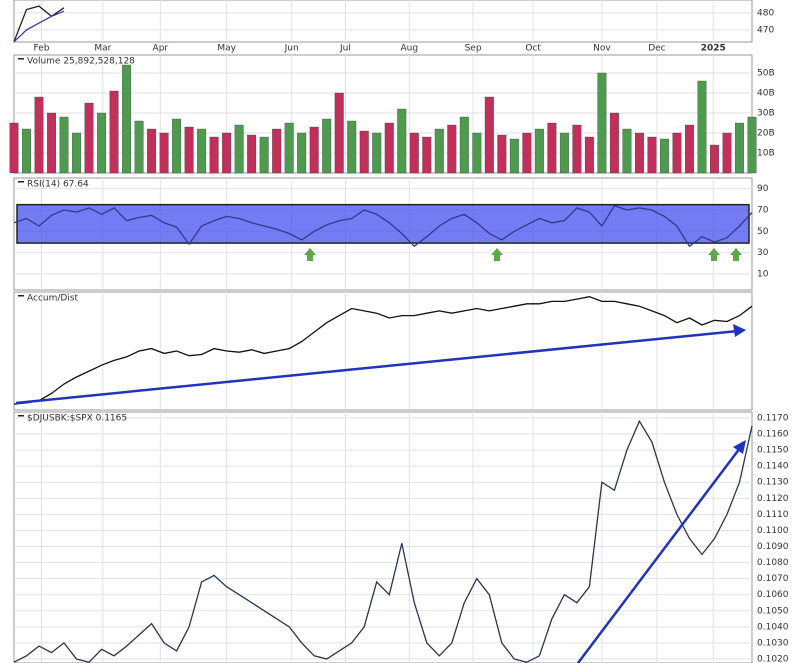 The image size is (800, 663). I want to click on x-tick-label: Mar, so click(102, 49).